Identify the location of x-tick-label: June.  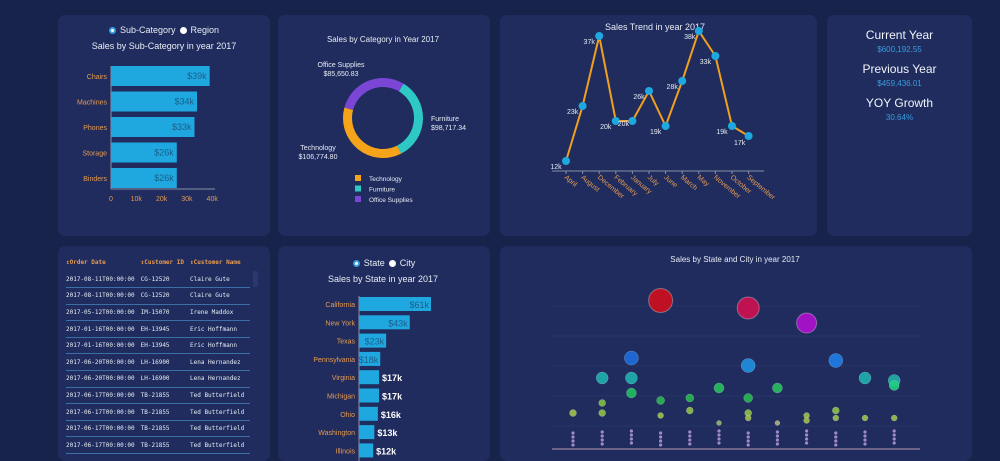
(670, 181).